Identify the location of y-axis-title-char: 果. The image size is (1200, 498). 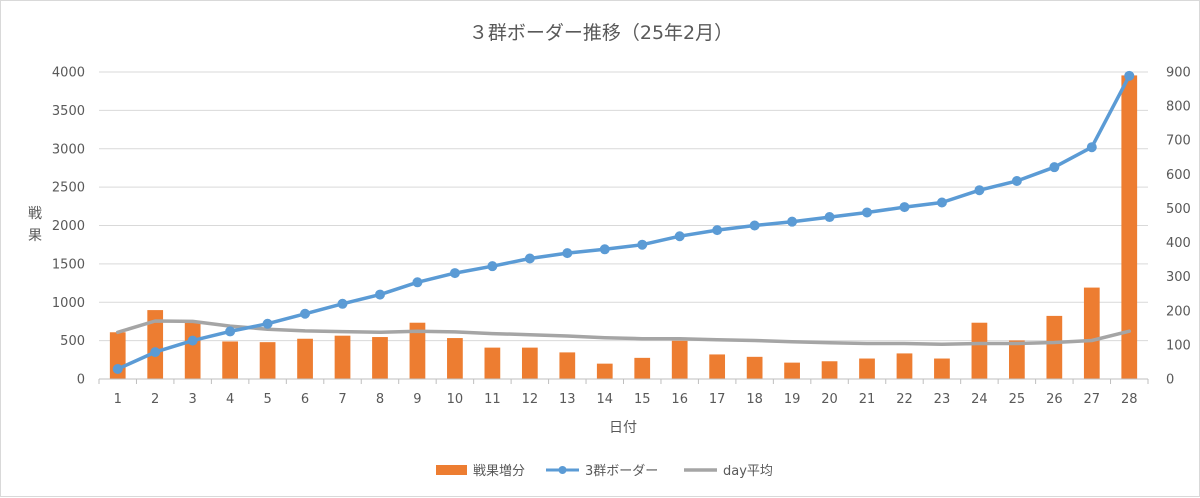
(35, 236).